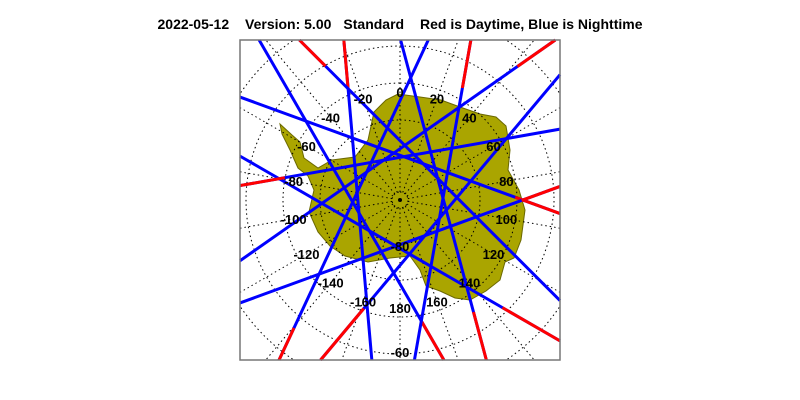  I want to click on longitude-label: -20, so click(363, 99).